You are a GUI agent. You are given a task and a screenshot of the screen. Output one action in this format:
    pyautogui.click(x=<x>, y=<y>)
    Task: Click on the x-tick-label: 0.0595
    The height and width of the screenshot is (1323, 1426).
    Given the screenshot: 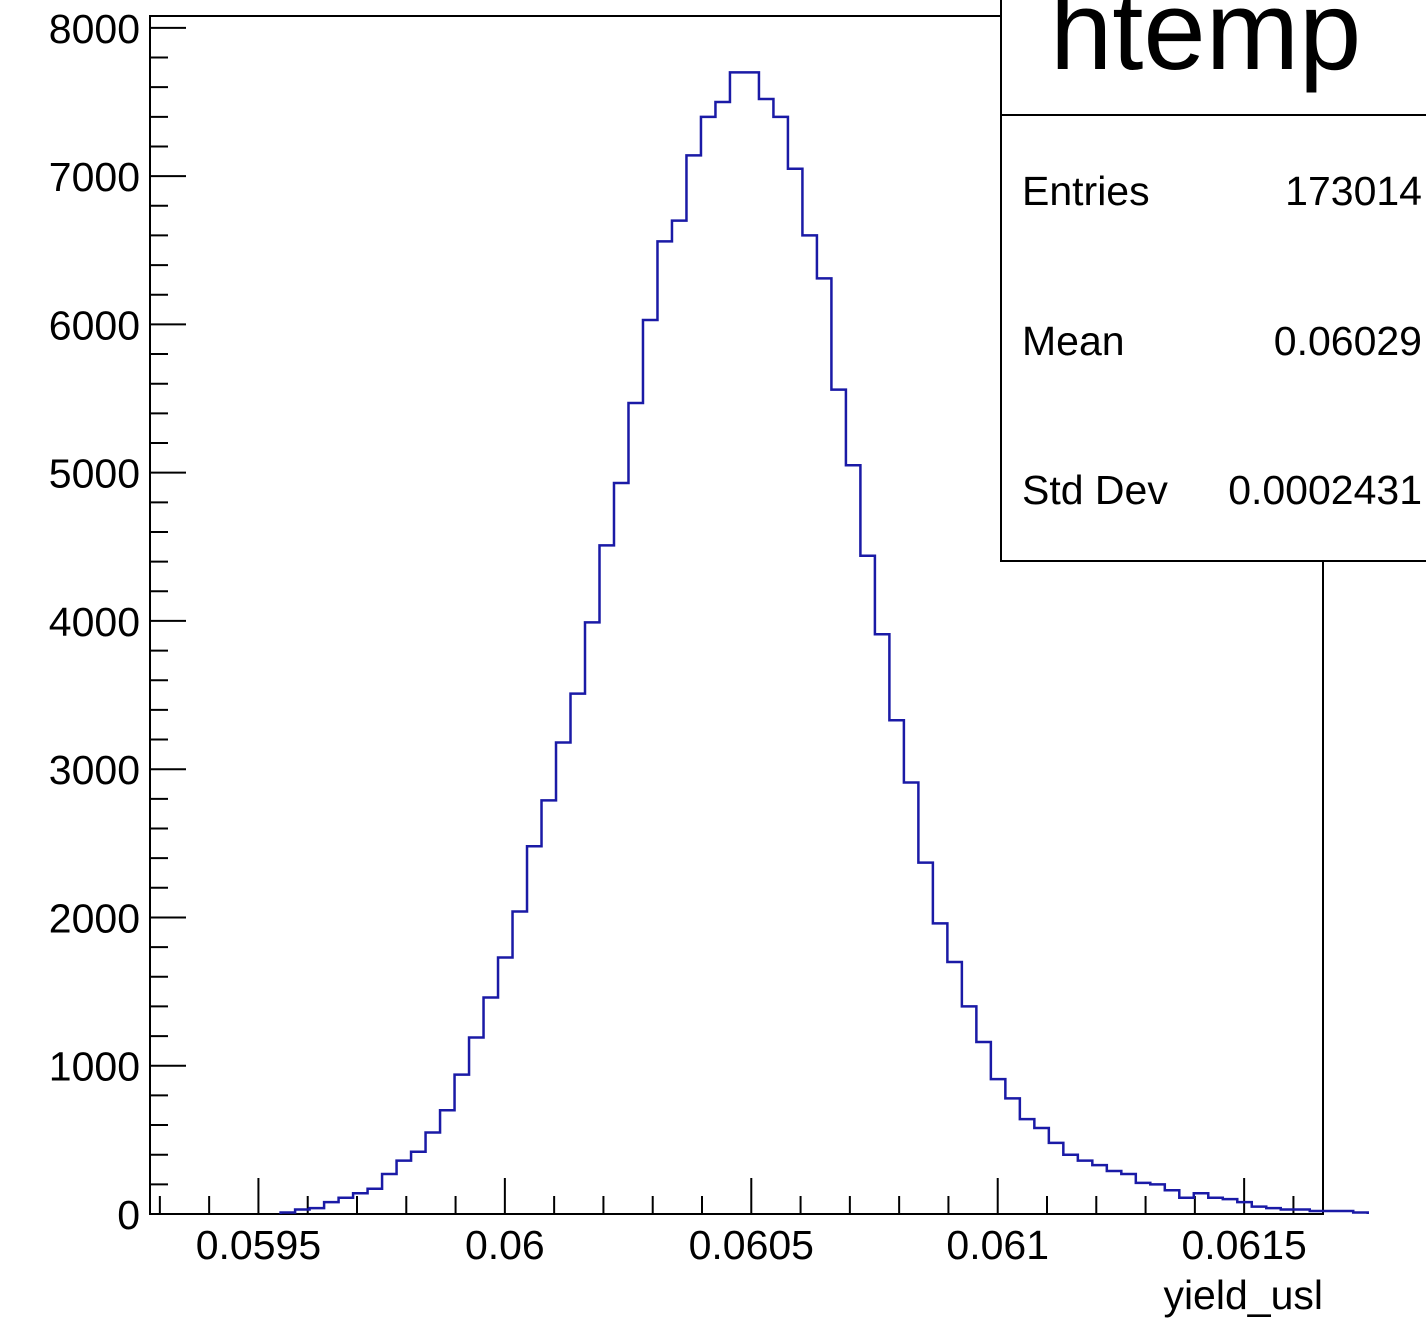 What is the action you would take?
    pyautogui.click(x=258, y=1245)
    